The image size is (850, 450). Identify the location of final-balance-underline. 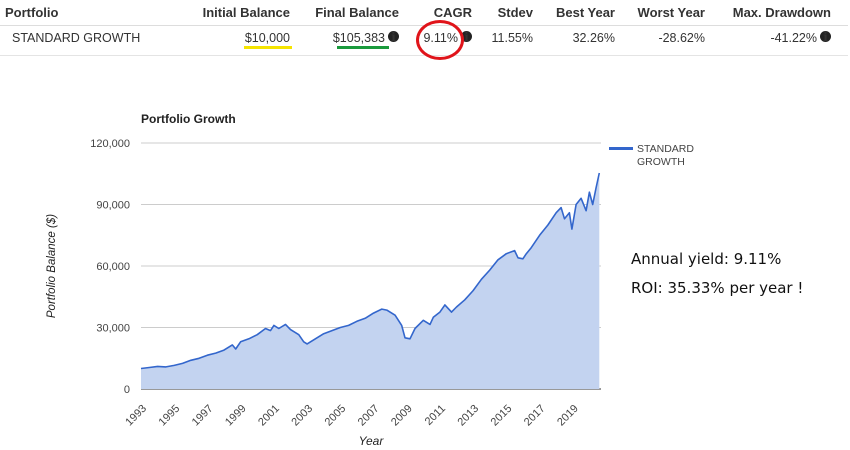
(363, 47).